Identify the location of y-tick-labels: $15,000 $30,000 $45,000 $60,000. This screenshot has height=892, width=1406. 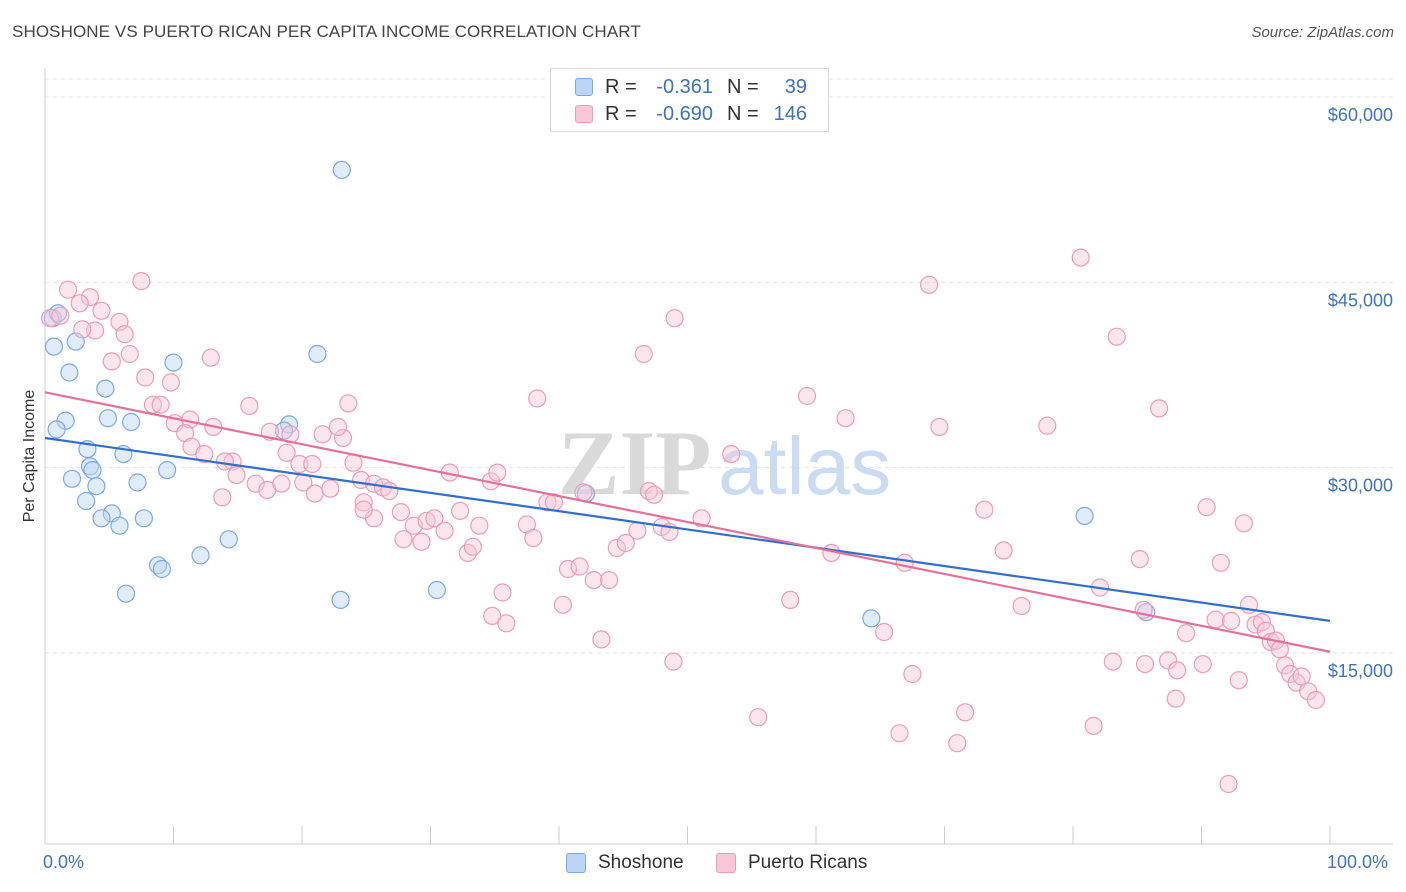
(1360, 393).